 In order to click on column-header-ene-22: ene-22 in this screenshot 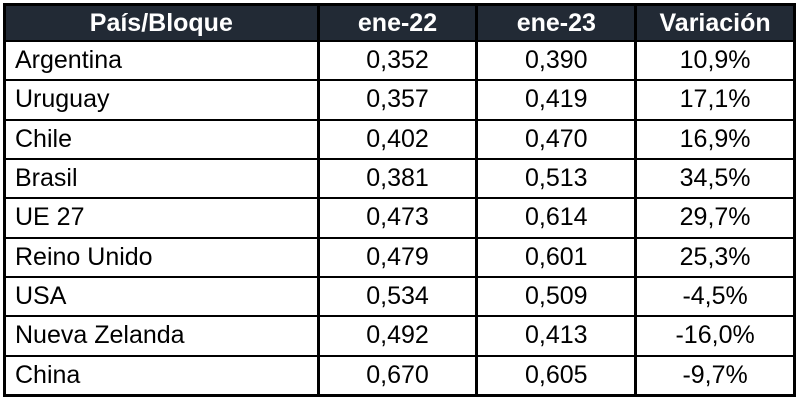, I will do `click(397, 22)`.